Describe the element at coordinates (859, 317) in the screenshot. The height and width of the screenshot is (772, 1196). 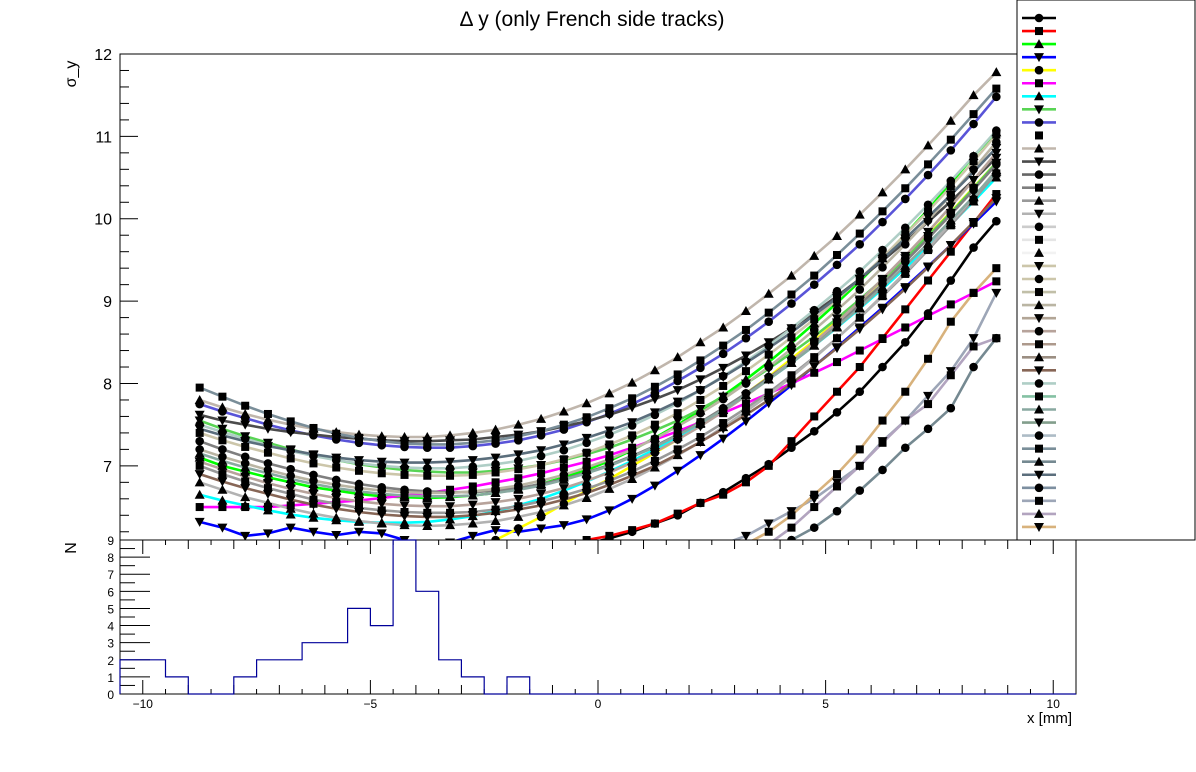
I see `data-point-s13-p29` at that location.